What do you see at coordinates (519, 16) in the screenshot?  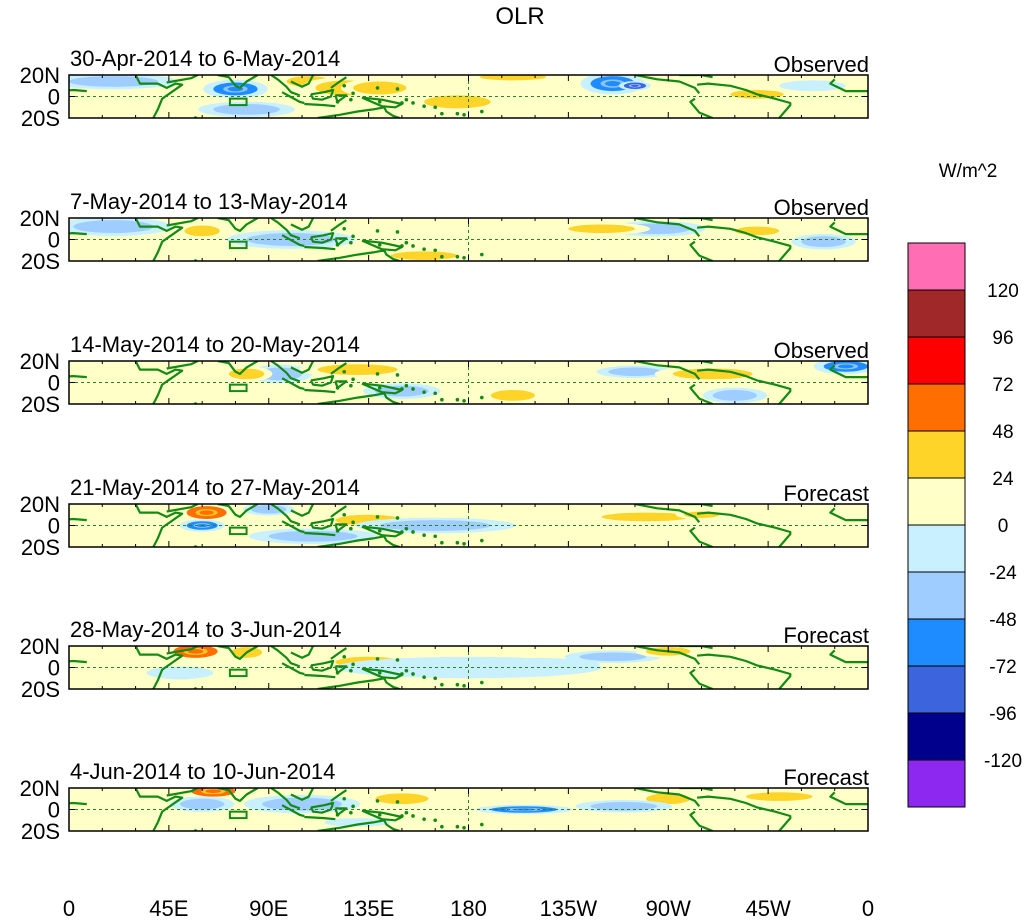 I see `chart-title: OLR` at bounding box center [519, 16].